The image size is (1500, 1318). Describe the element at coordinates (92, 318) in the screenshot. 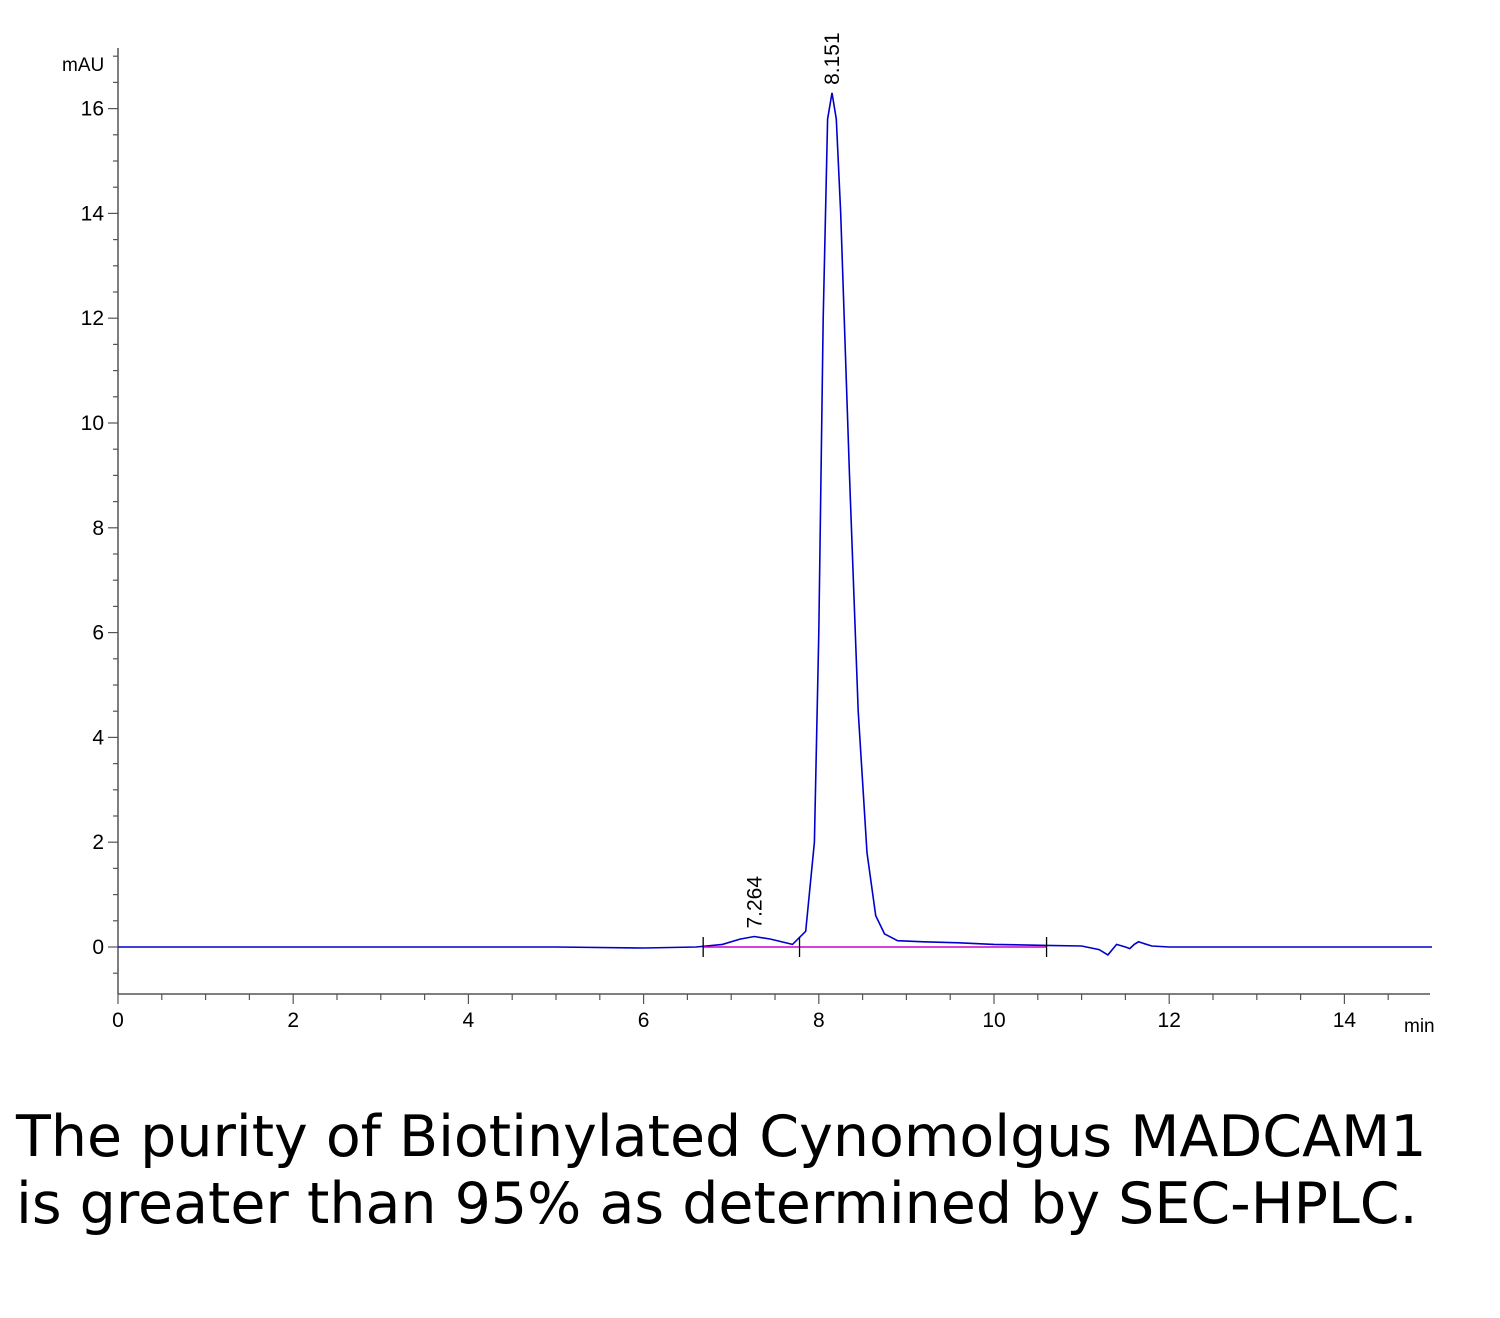

I see `y-tick-label: 12` at that location.